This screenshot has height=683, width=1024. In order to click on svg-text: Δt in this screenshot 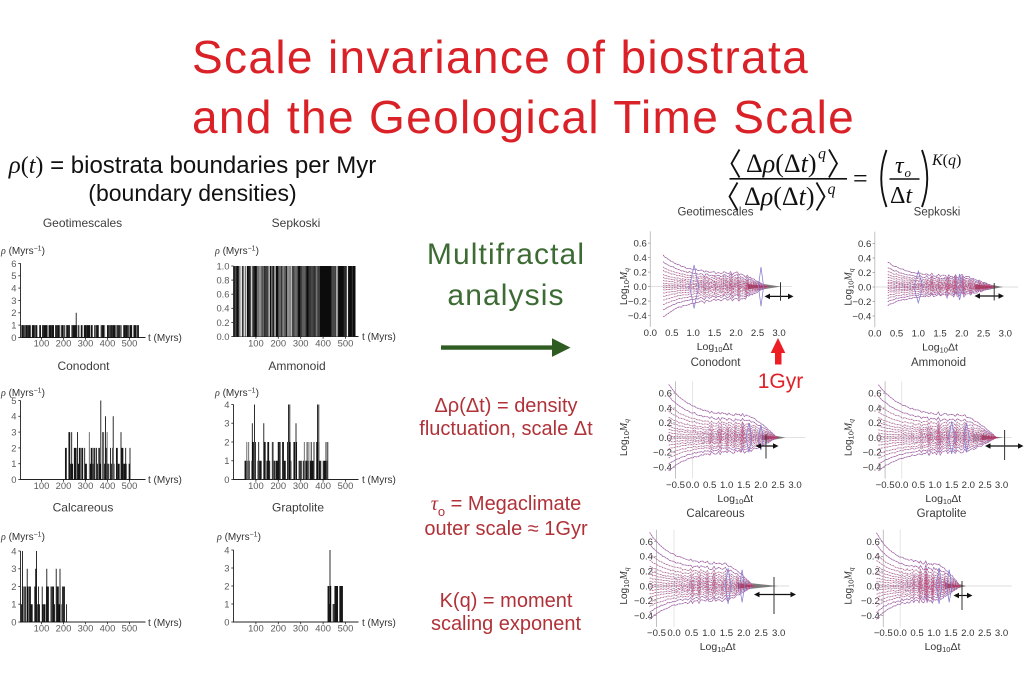, I will do `click(901, 196)`.